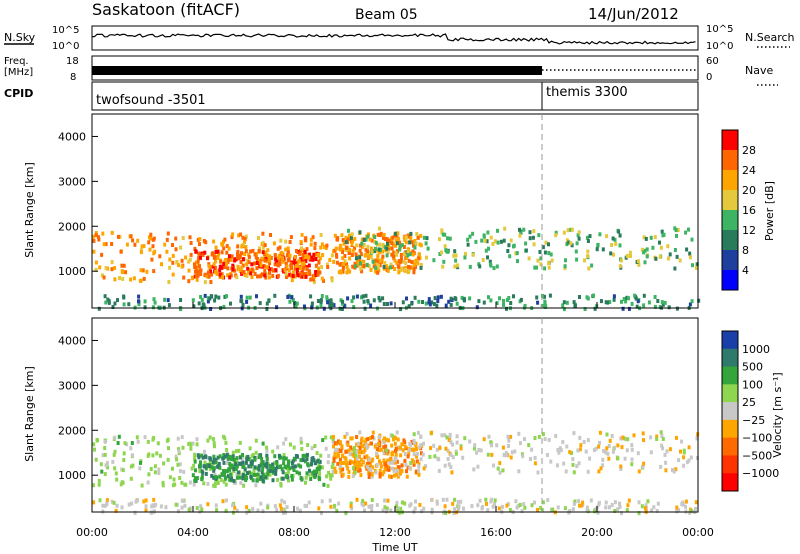 This screenshot has width=800, height=554. Describe the element at coordinates (745, 250) in the screenshot. I see `power-colorbar-tick: 8` at that location.